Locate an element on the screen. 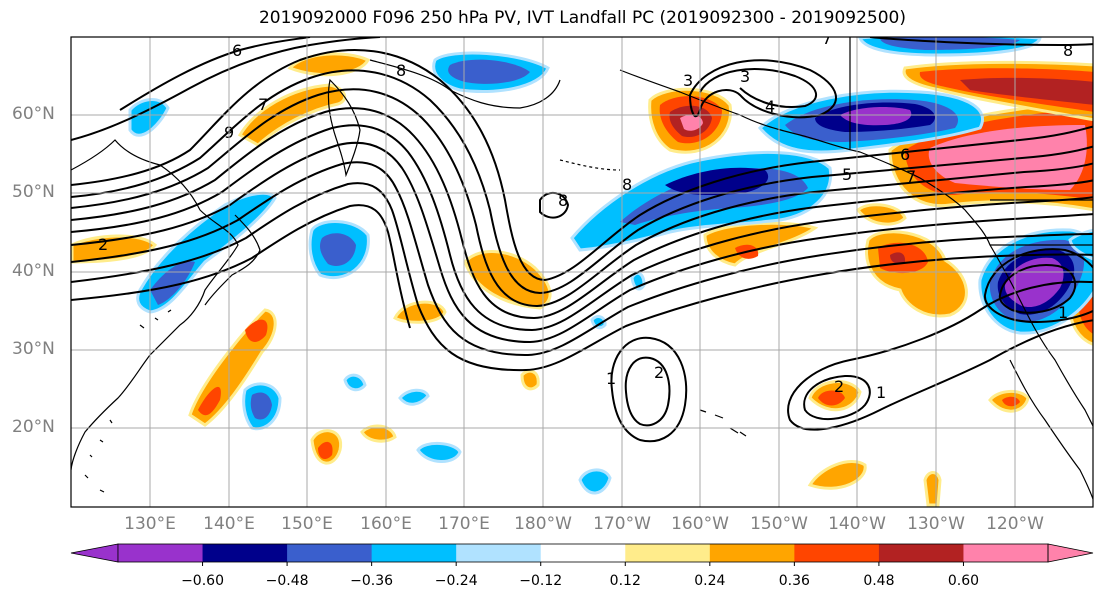 The width and height of the screenshot is (1105, 601). lon-label: 160°W is located at coordinates (700, 524).